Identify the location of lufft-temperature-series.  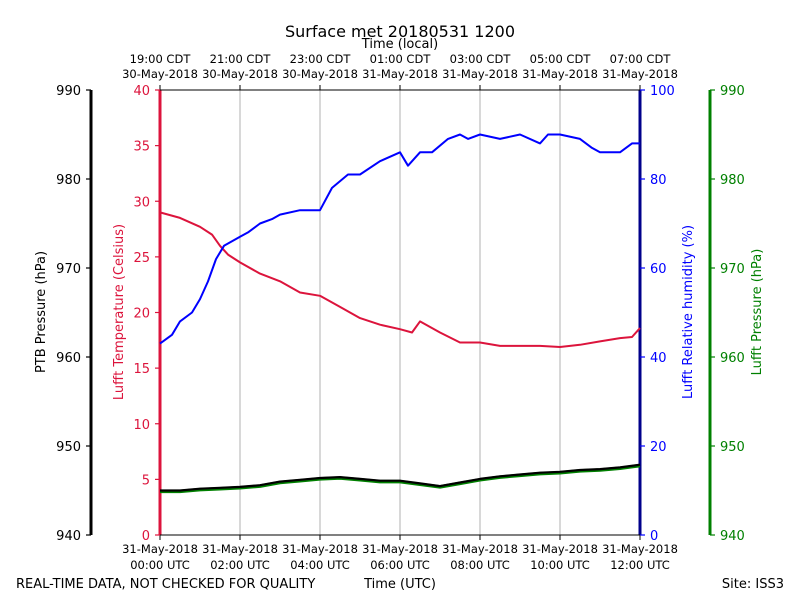
(400, 279).